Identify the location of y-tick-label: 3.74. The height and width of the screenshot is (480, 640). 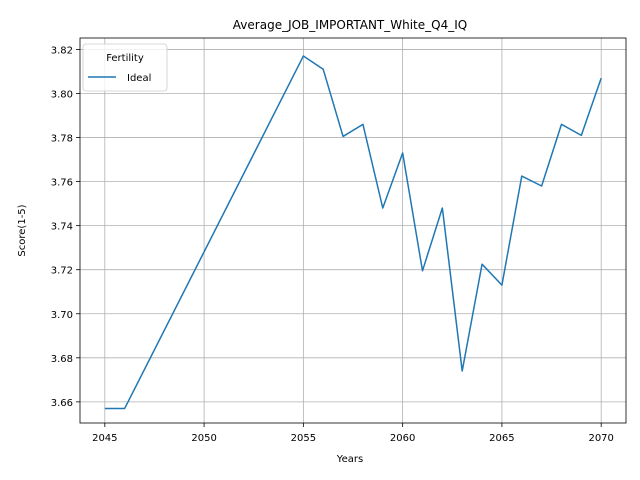
(62, 227).